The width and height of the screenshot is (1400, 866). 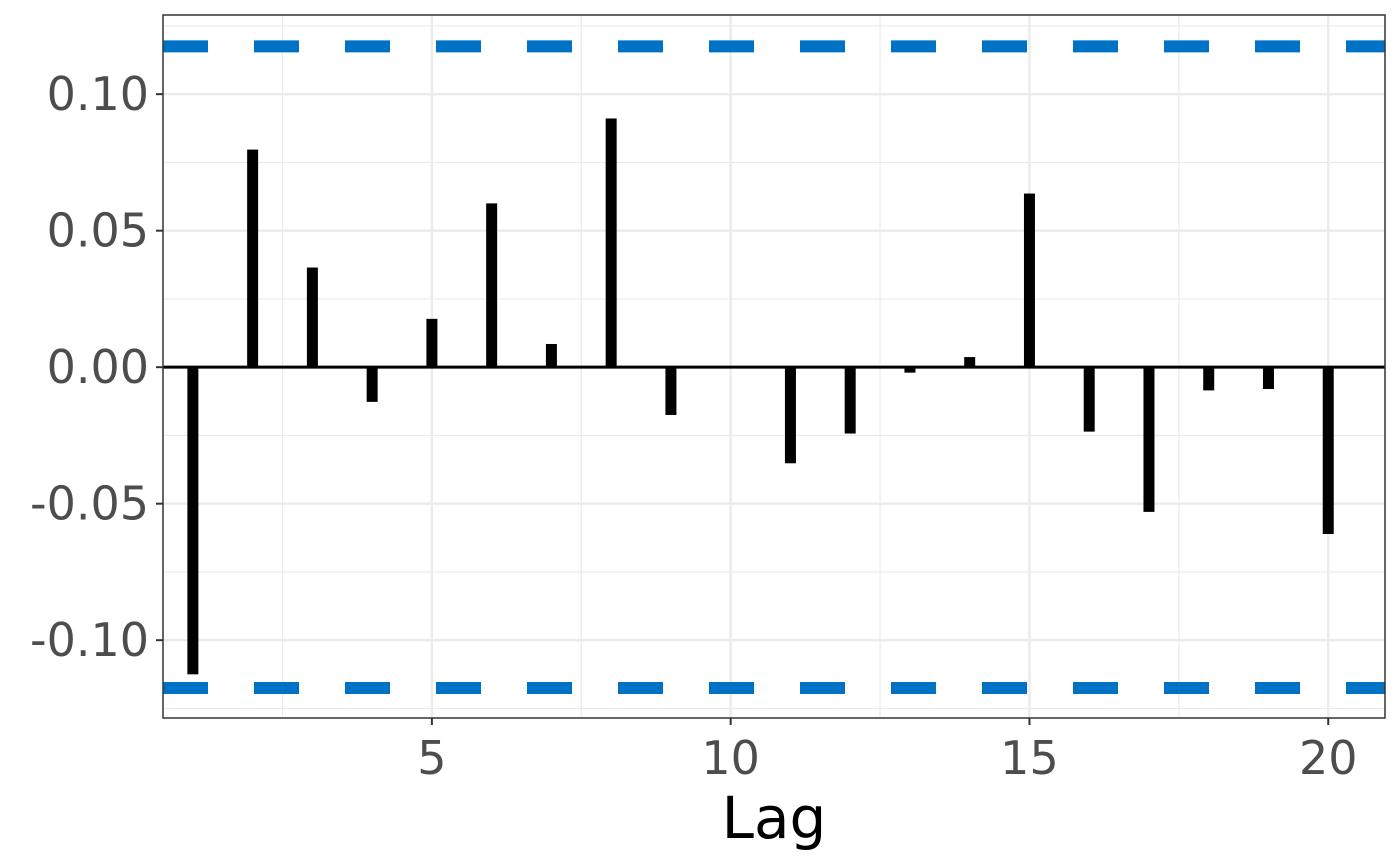 I want to click on x-axis-title: Lag, so click(x=774, y=818).